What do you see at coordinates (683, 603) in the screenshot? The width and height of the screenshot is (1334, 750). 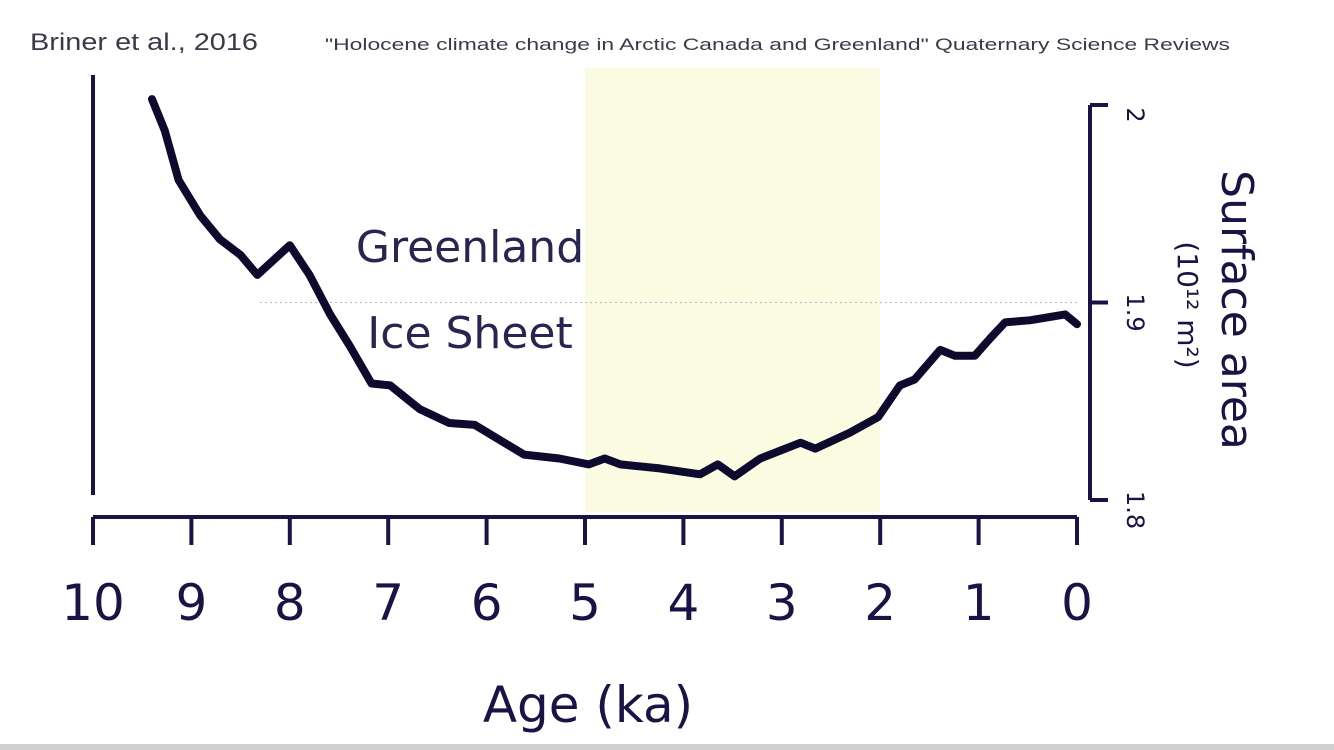 I see `x-tick-label: 4` at bounding box center [683, 603].